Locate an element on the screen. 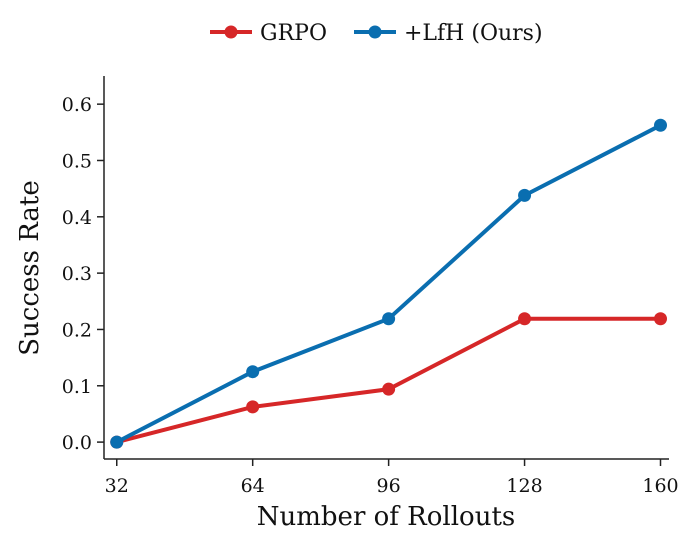  x-tick-label: 128 is located at coordinates (524, 486).